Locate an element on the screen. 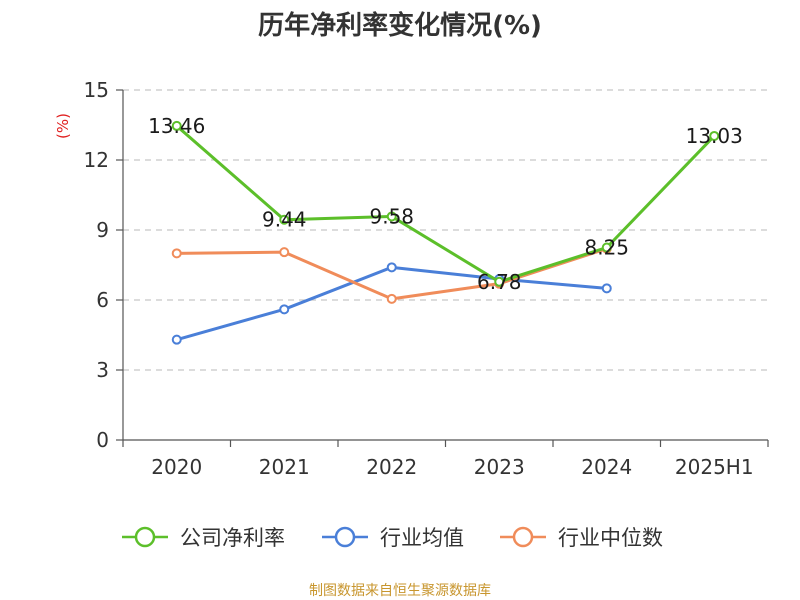 The image size is (800, 600). source-note: 制图数据来自恒生聚源数据库 is located at coordinates (400, 591).